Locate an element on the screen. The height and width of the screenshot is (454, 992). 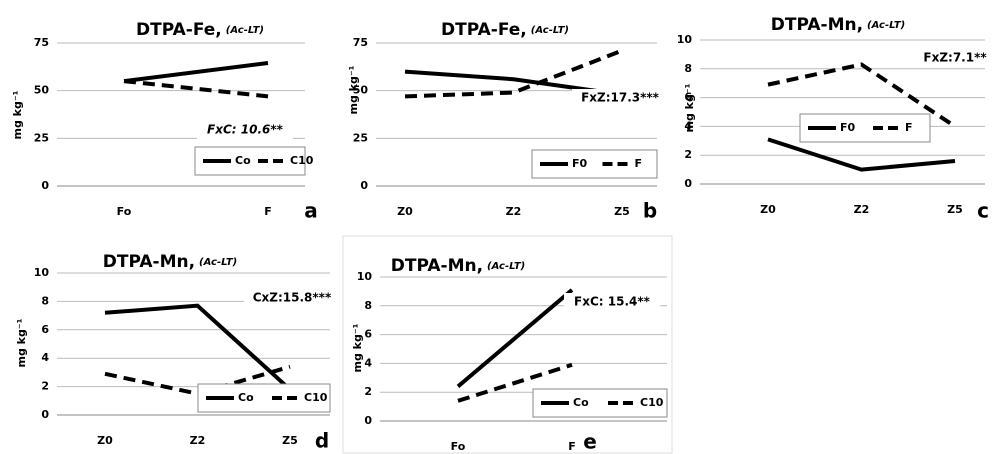
annotation: FxZ:7.1** is located at coordinates (955, 58).